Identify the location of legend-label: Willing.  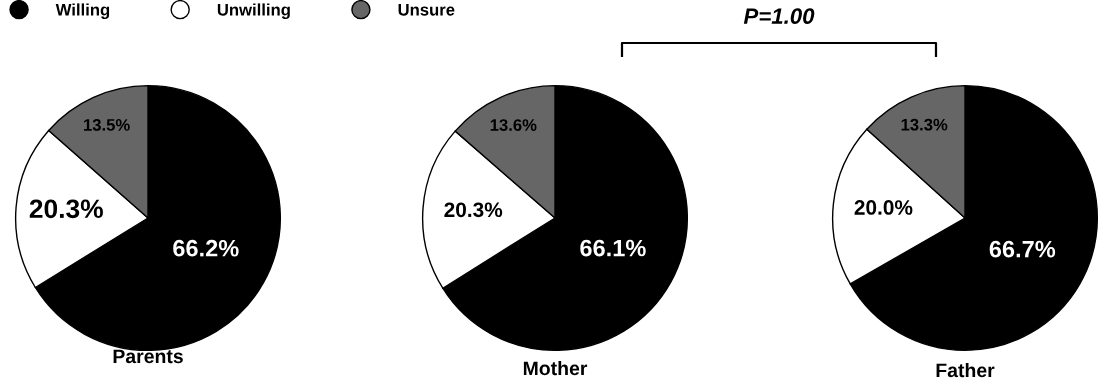
(82, 11).